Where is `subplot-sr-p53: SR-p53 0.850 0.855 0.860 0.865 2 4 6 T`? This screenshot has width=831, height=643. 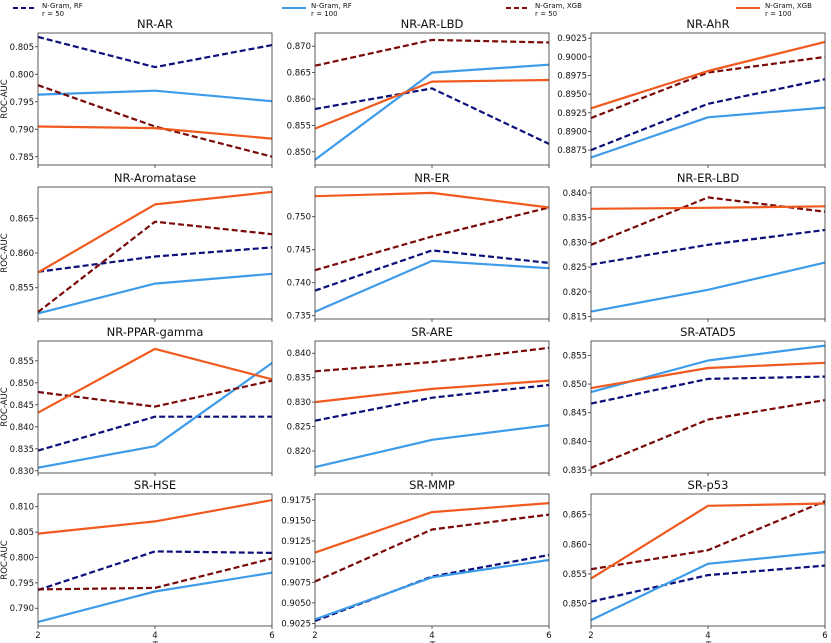 subplot-sr-p53: SR-p53 0.850 0.855 0.860 0.865 2 4 6 T is located at coordinates (695, 560).